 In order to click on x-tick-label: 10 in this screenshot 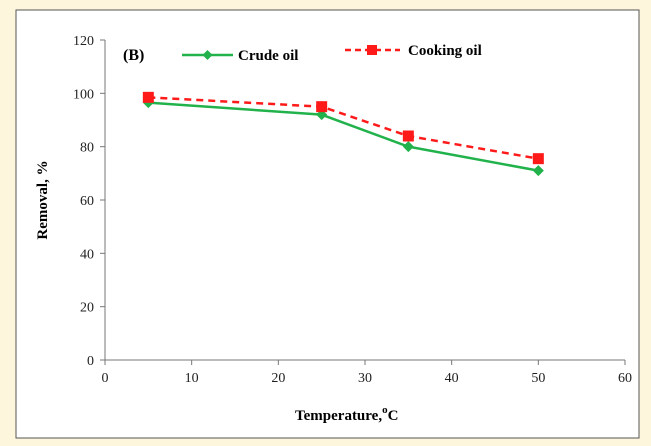, I will do `click(192, 378)`.